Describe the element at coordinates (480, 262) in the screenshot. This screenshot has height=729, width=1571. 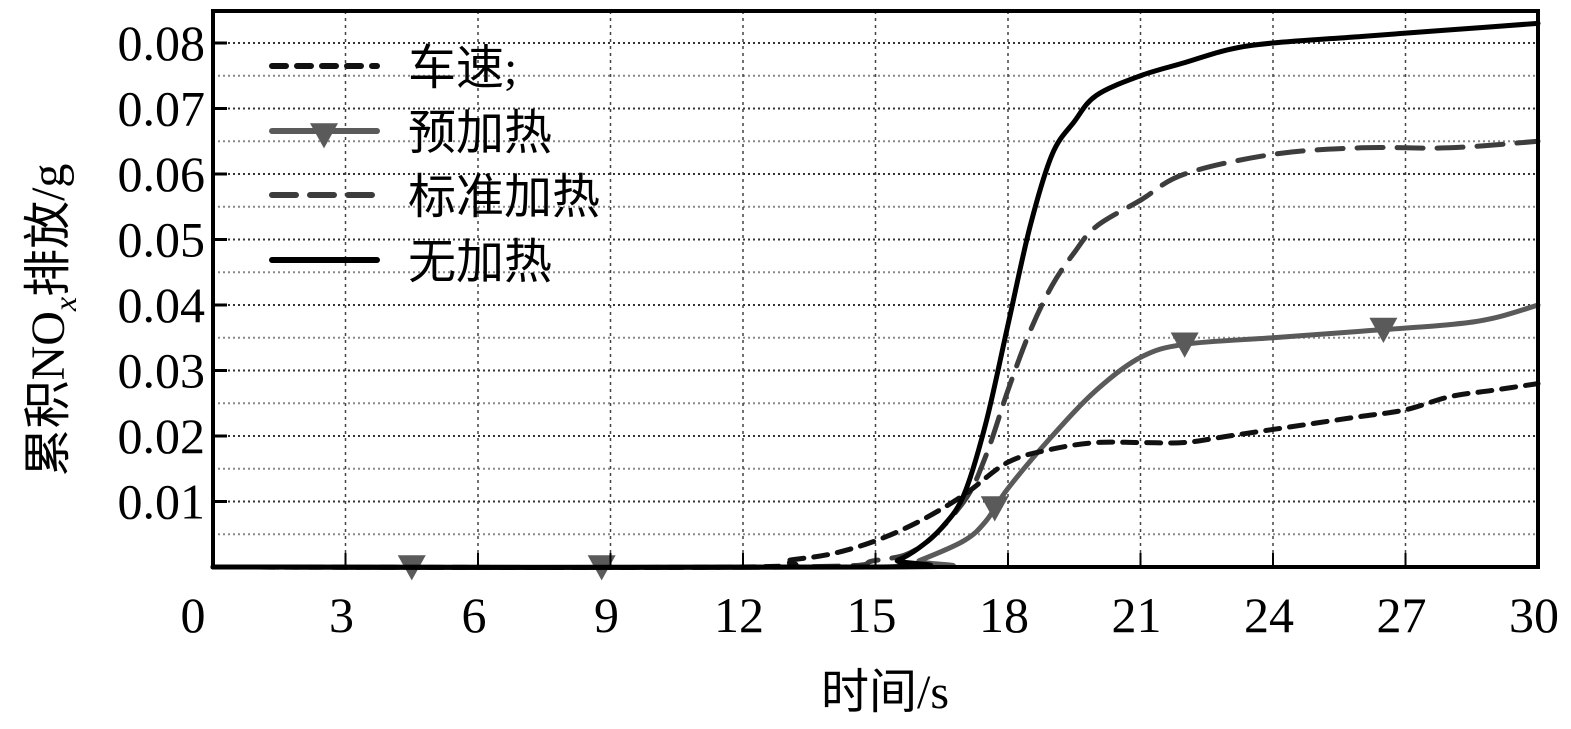
I see `legend-label: 无加热` at that location.